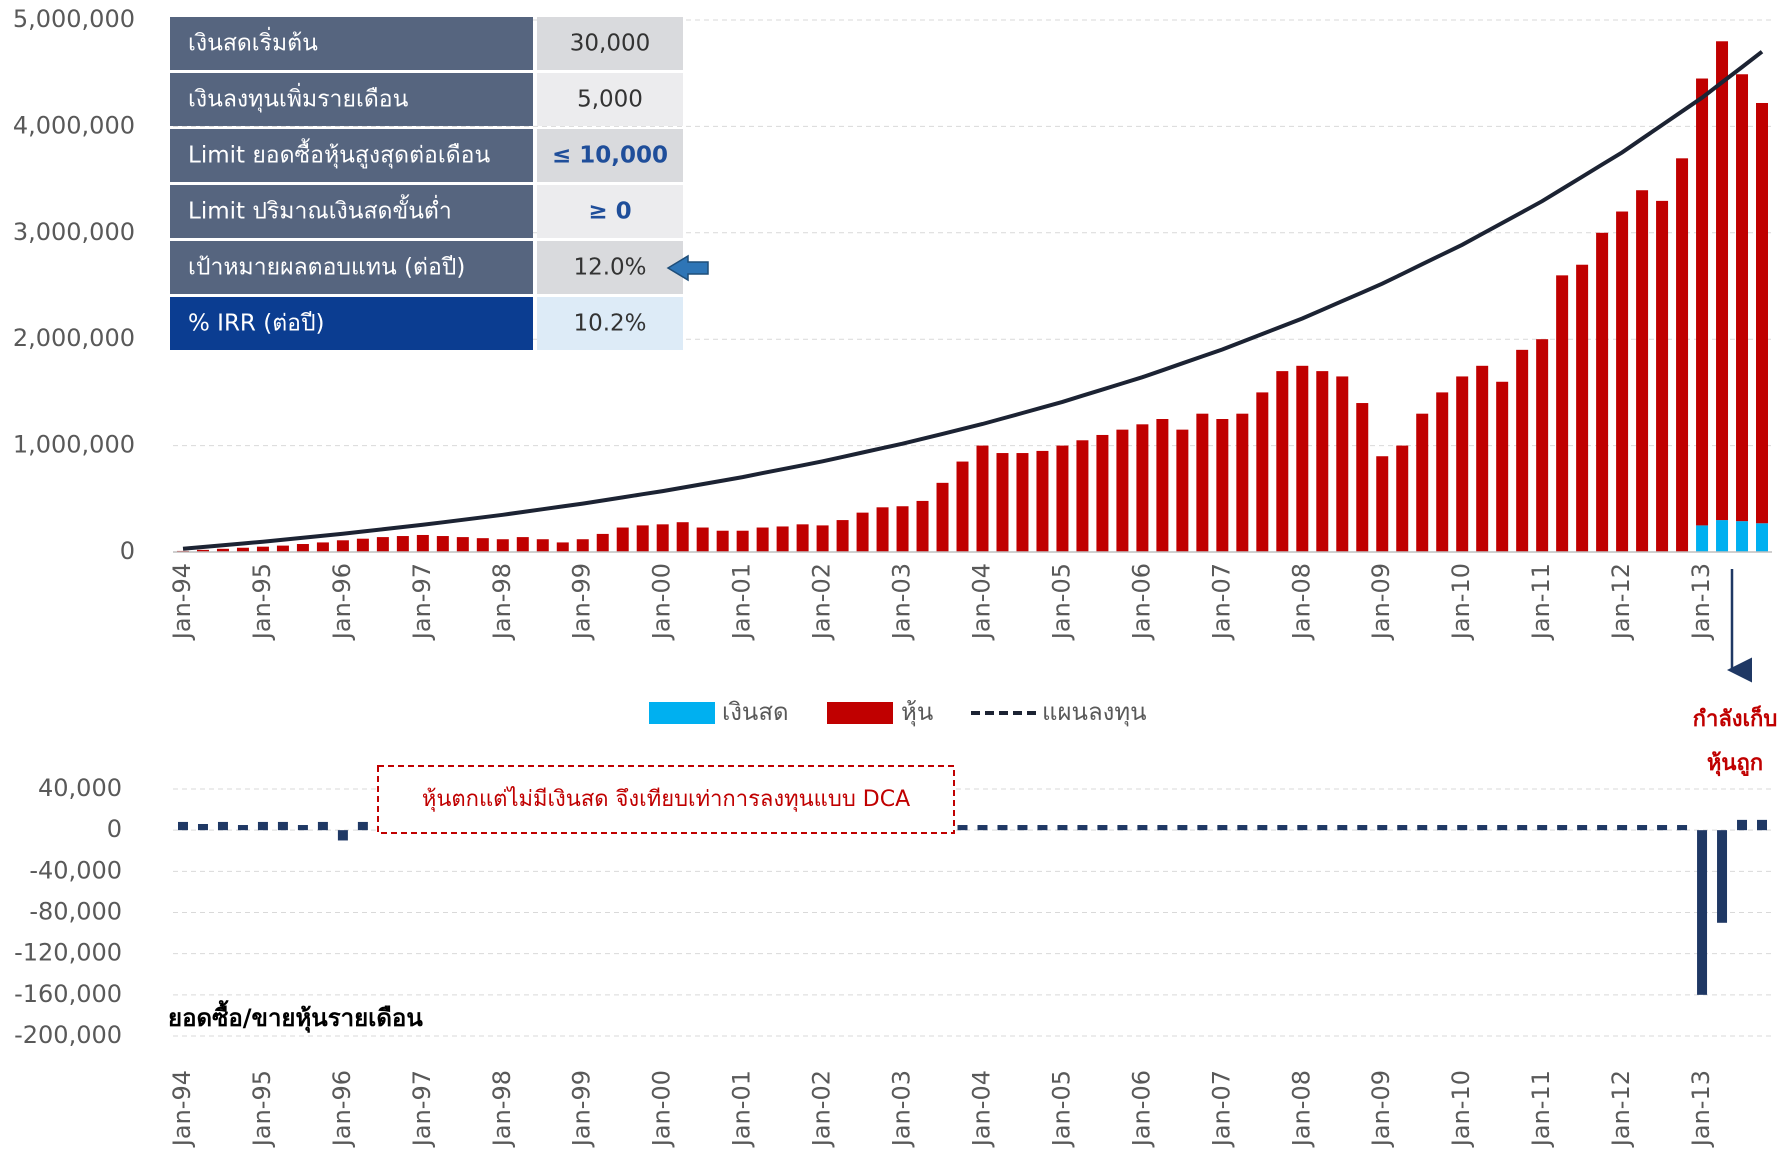 This screenshot has width=1784, height=1158. I want to click on x-tick-label: Jan-05, so click(1061, 1109).